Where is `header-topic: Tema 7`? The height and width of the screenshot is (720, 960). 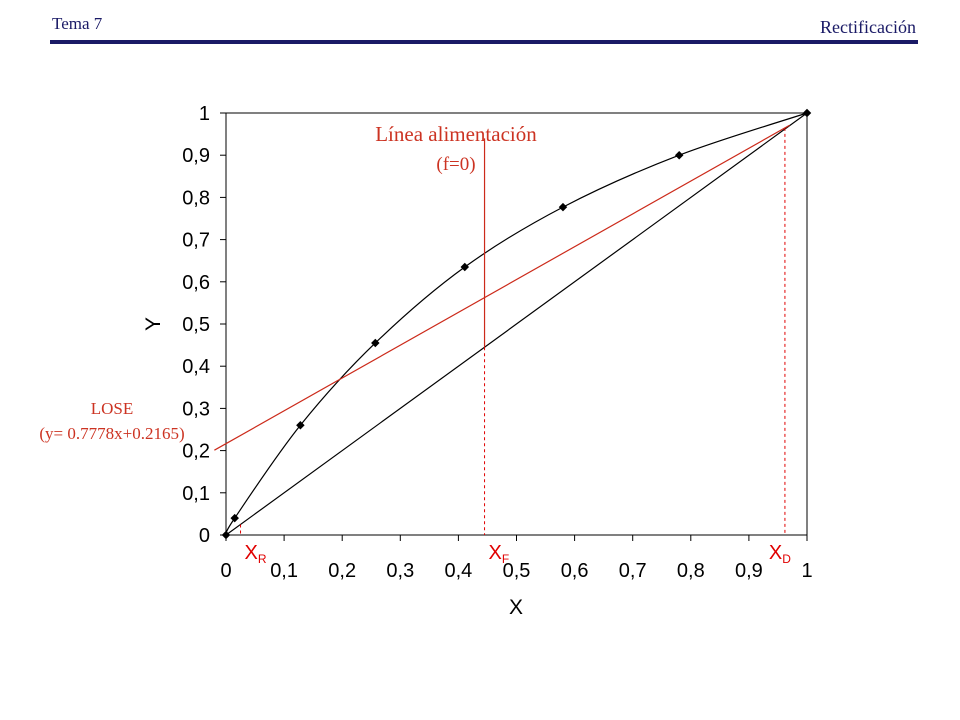 header-topic: Tema 7 is located at coordinates (77, 23).